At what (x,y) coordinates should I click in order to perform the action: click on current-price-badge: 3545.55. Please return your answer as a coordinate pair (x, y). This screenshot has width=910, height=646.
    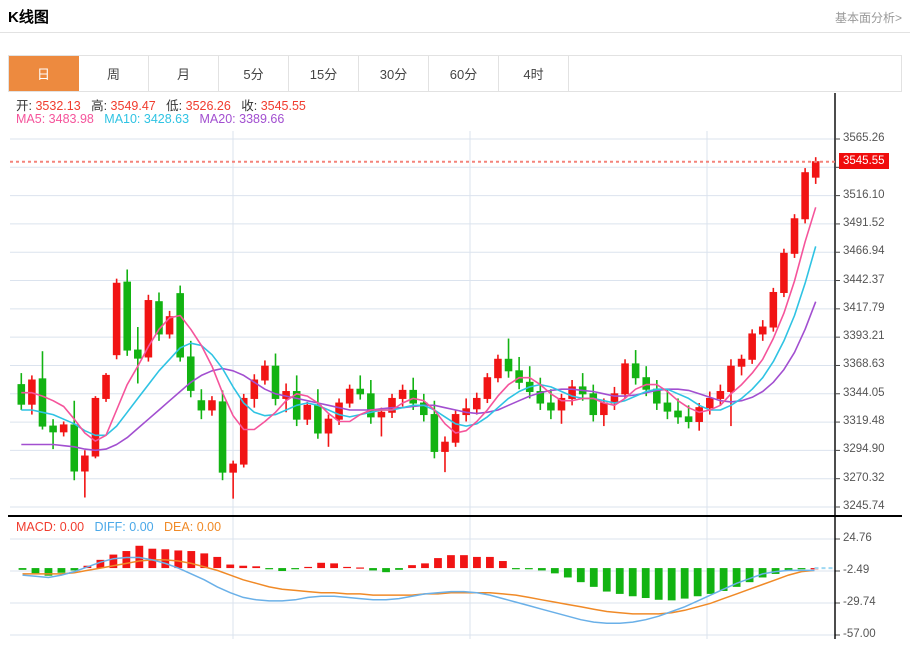
    Looking at the image, I should click on (864, 160).